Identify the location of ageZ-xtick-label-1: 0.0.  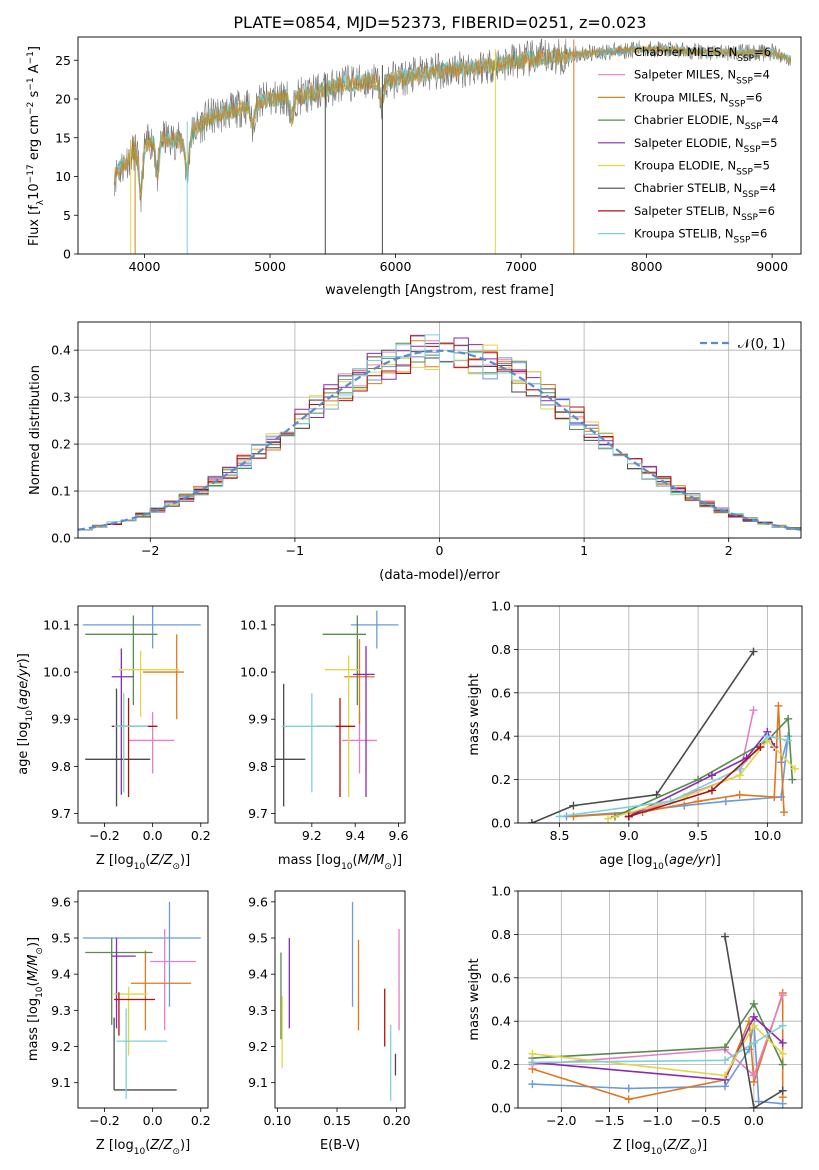
(153, 835).